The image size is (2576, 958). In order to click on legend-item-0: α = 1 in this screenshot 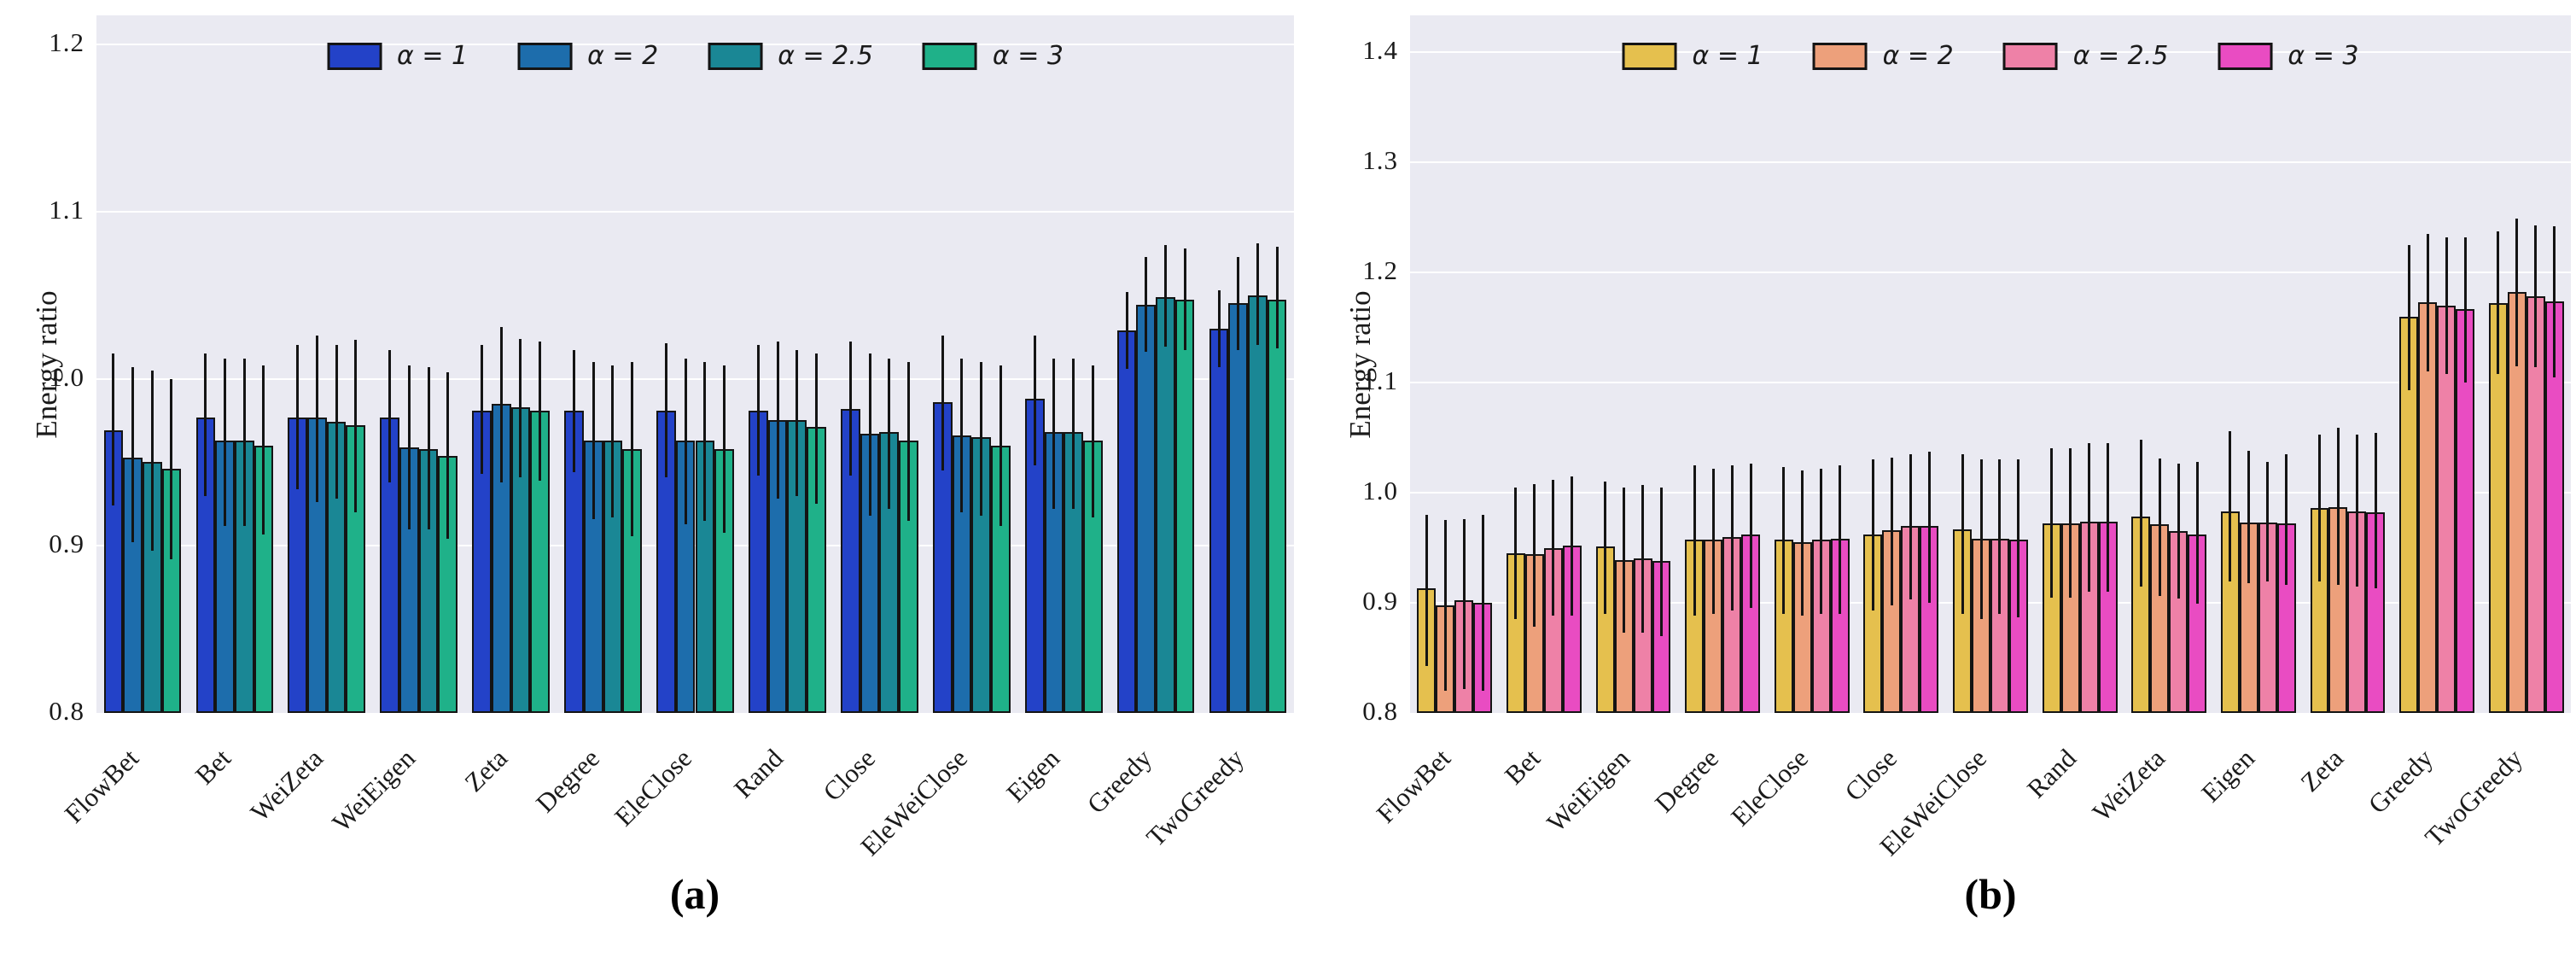, I will do `click(1692, 56)`.